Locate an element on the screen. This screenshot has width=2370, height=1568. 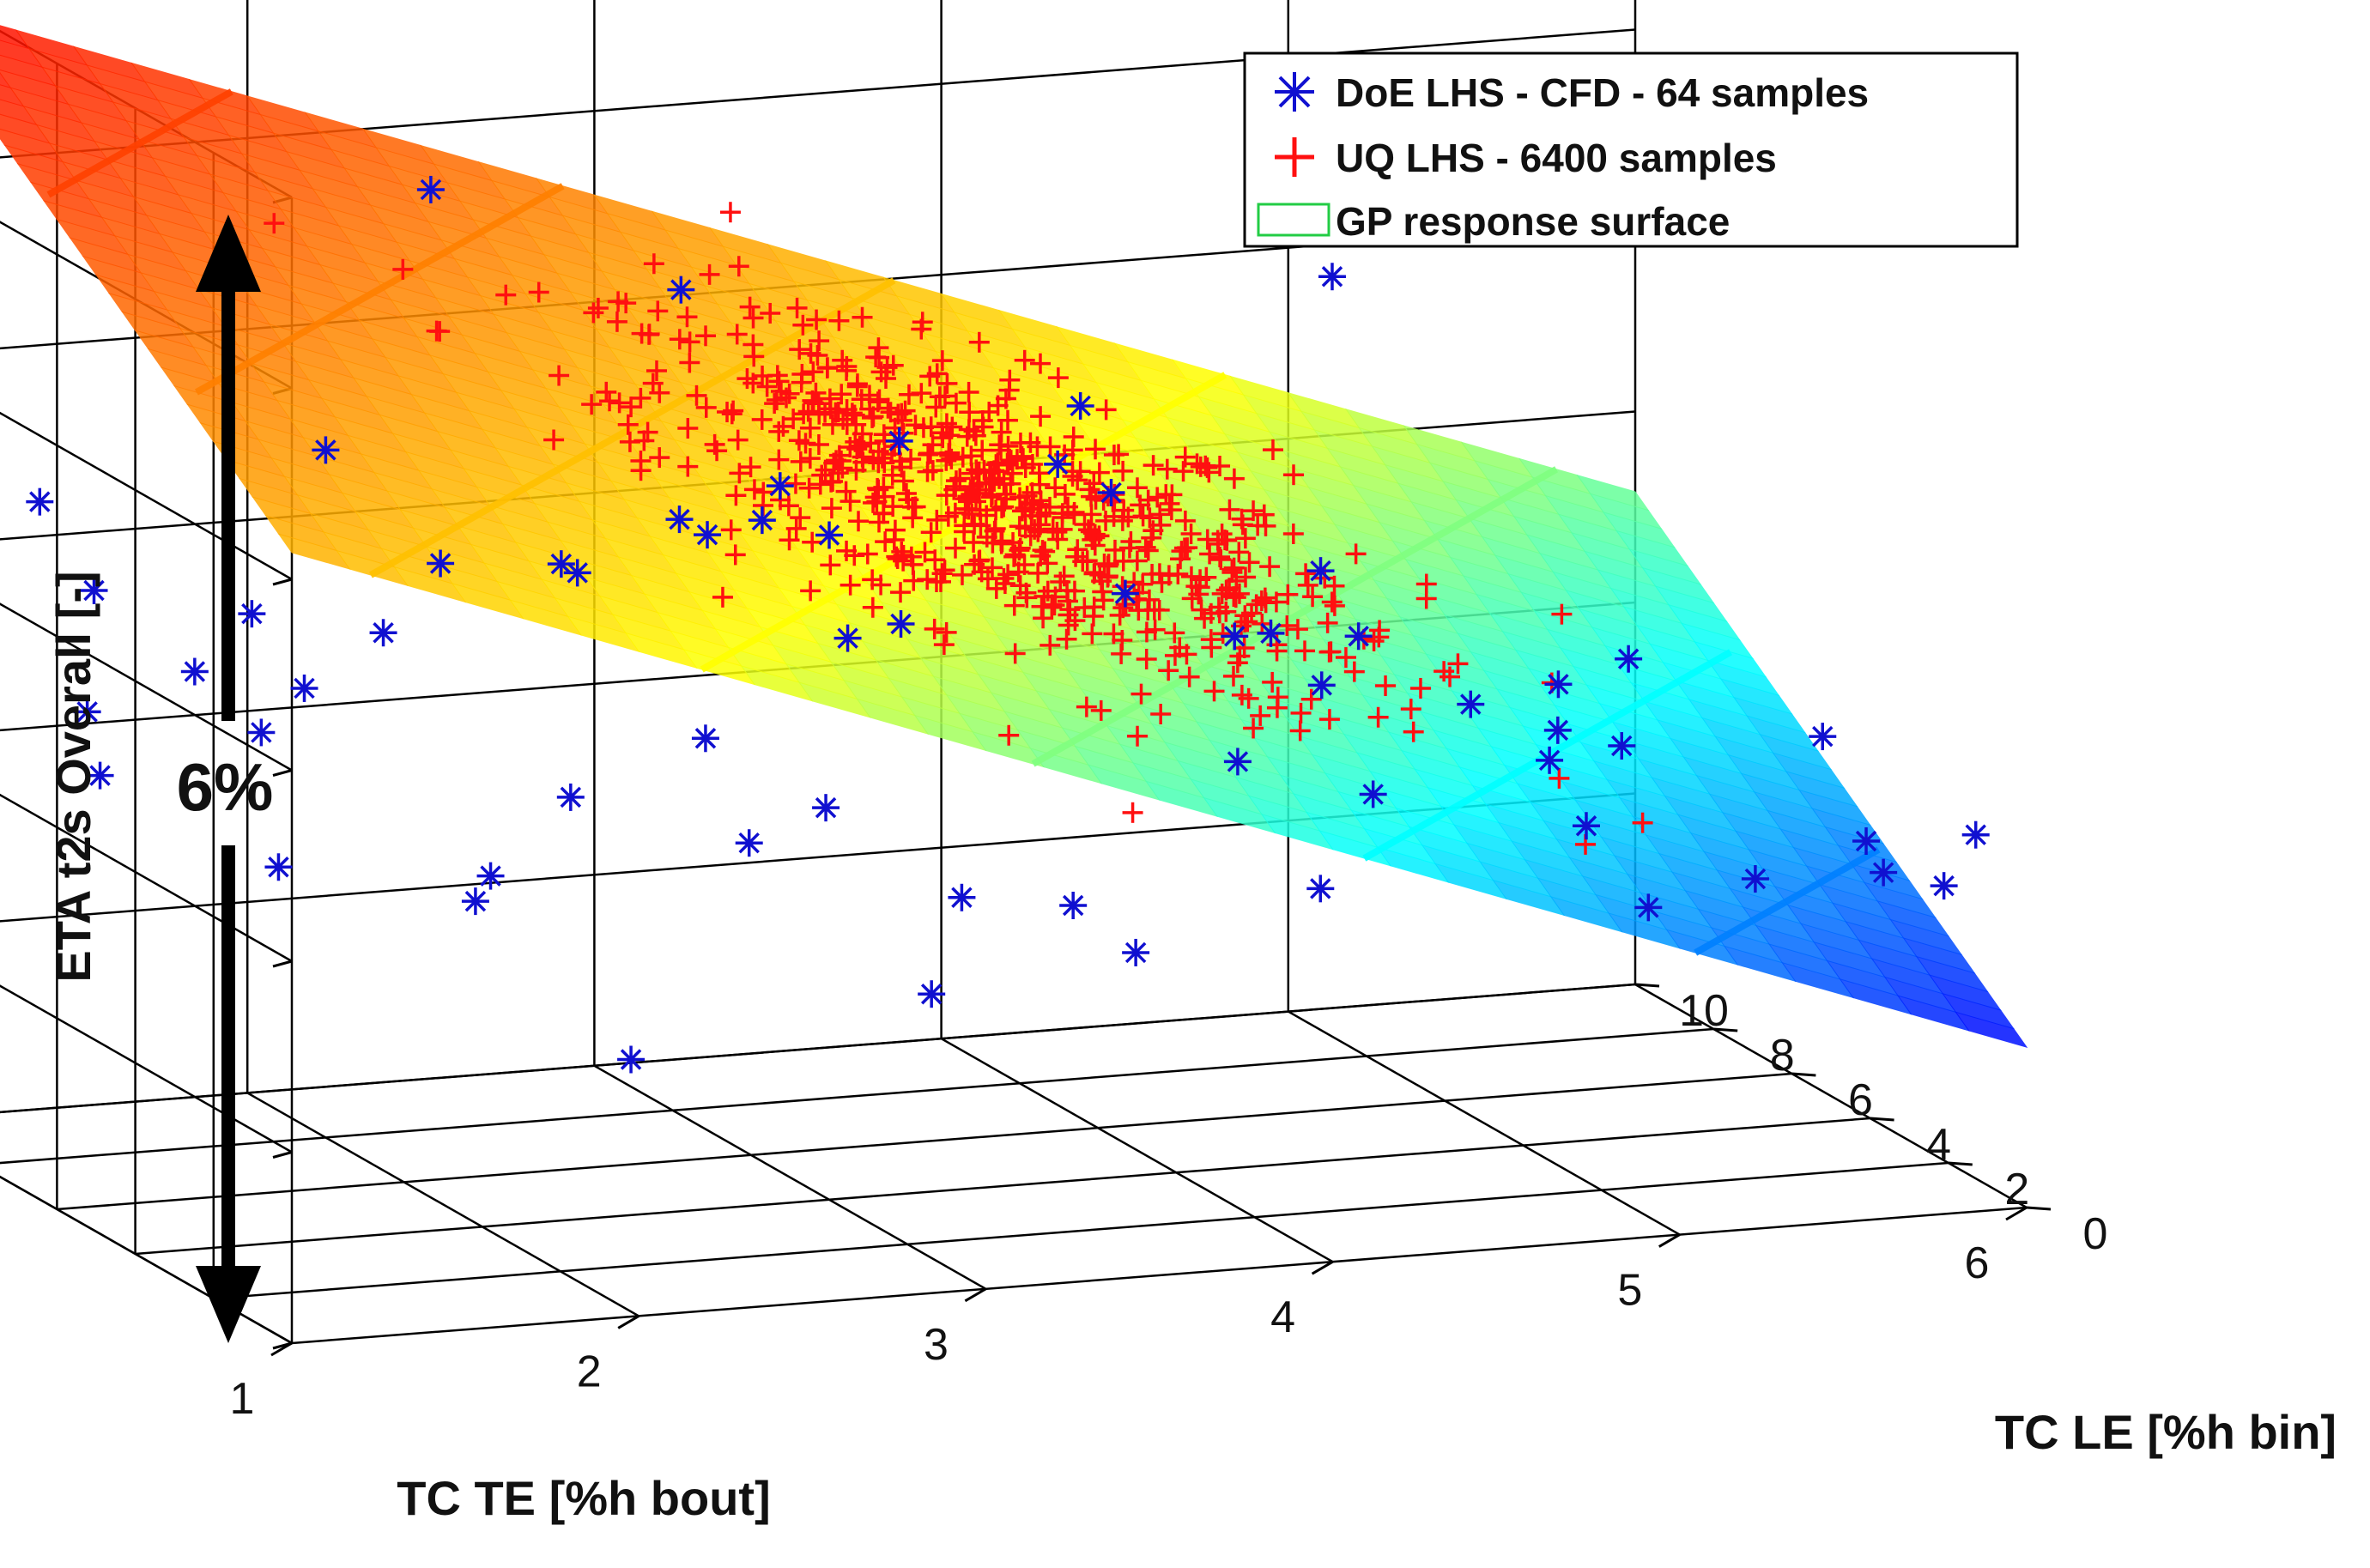
surface-contour-line is located at coordinates (1787, 901).